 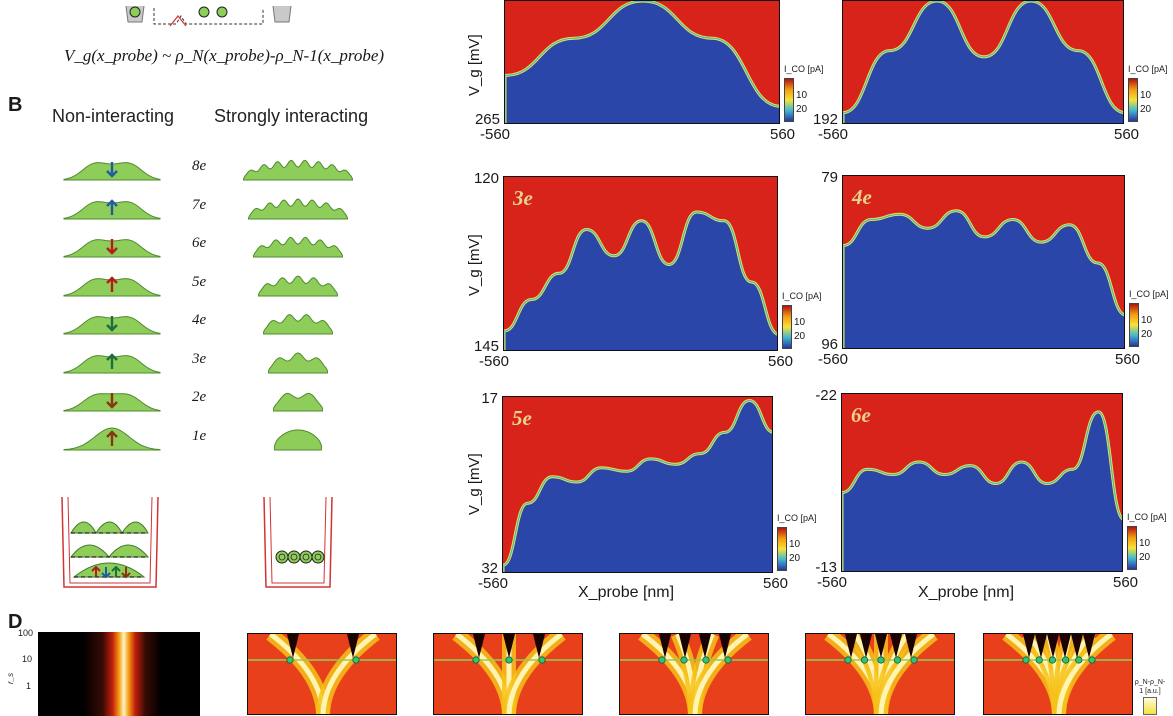 What do you see at coordinates (27, 659) in the screenshot?
I see `panel-d-ytick-10: 10` at bounding box center [27, 659].